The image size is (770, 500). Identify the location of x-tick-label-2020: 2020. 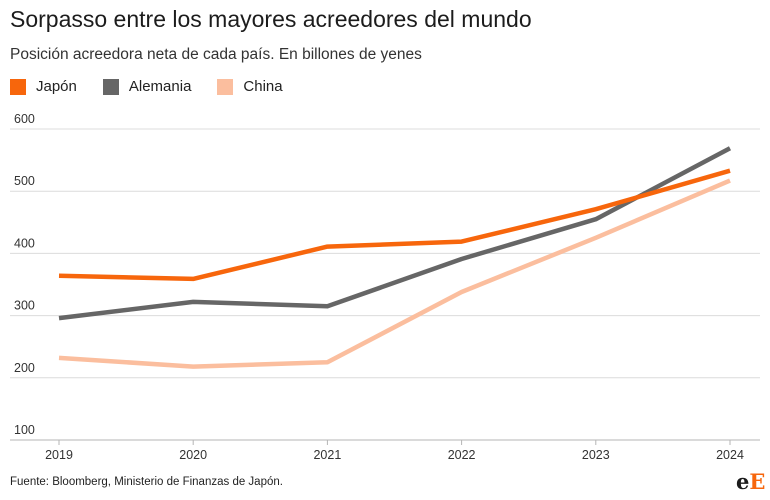
(193, 455).